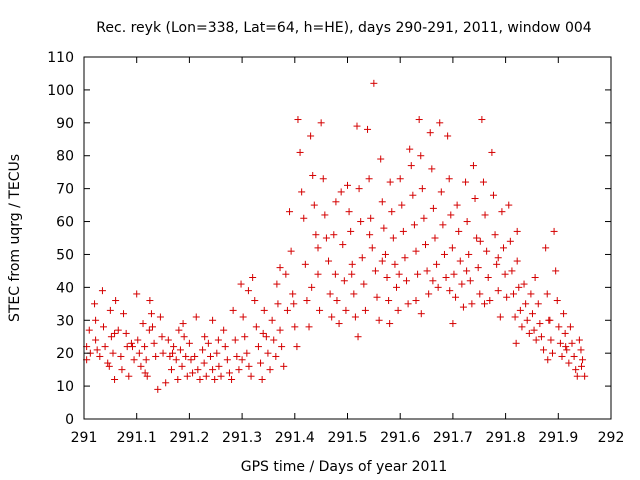 Image resolution: width=640 pixels, height=480 pixels. I want to click on x-tick-label: 291.9, so click(558, 438).